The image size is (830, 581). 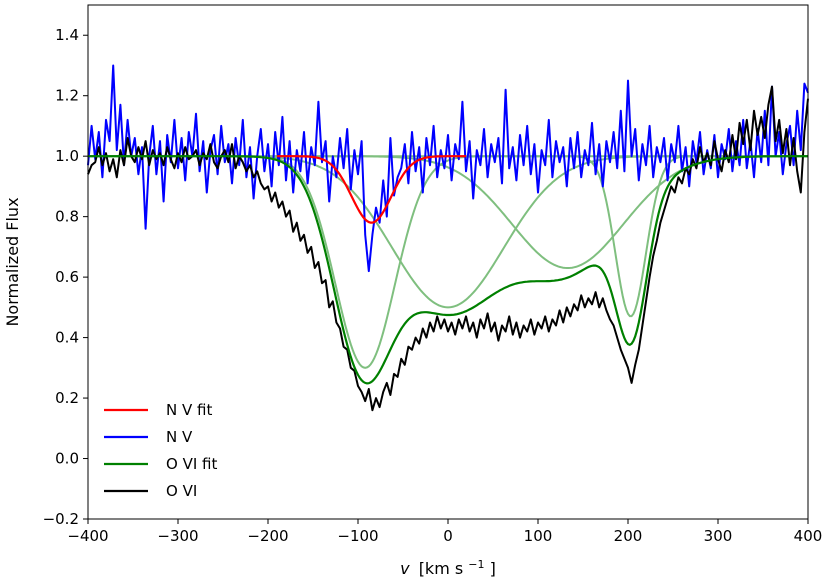 What do you see at coordinates (177, 536) in the screenshot?
I see `x-tick-label: −300` at bounding box center [177, 536].